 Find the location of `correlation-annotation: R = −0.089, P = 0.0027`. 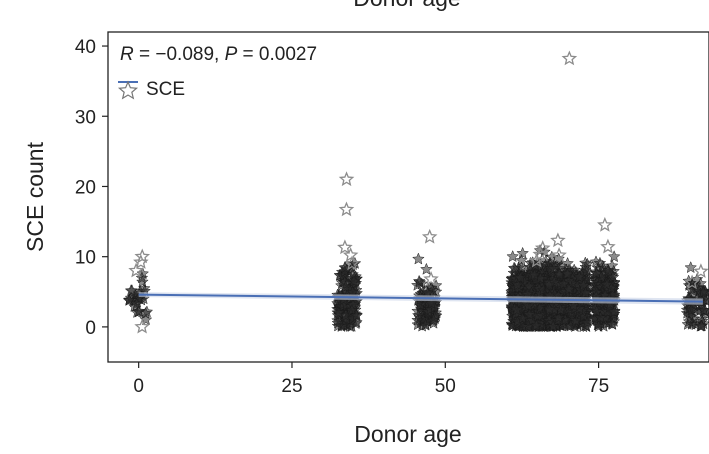

correlation-annotation: R = −0.089, P = 0.0027 is located at coordinates (218, 54).